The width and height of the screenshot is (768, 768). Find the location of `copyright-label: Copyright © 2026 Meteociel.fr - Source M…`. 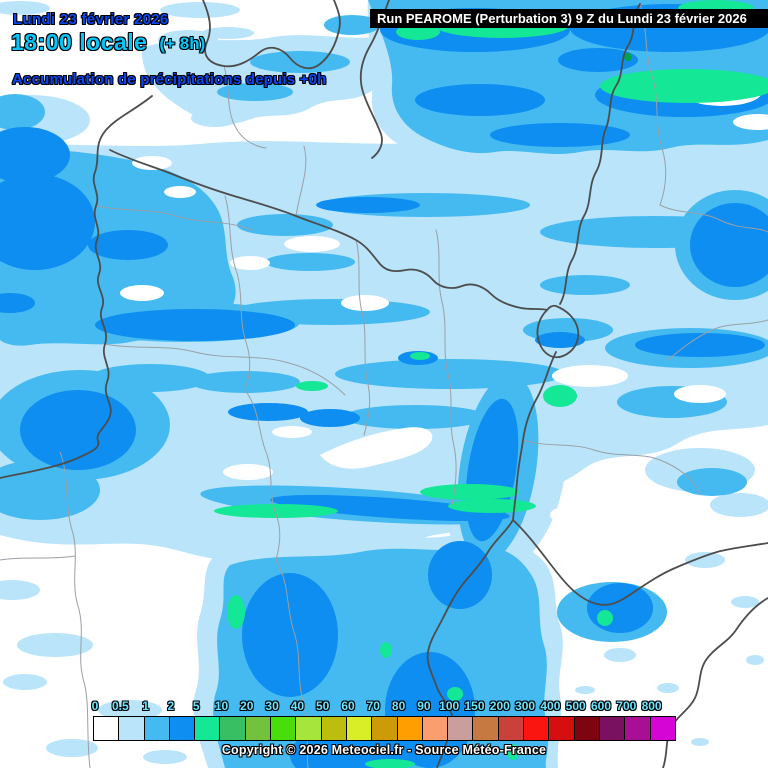

copyright-label: Copyright © 2026 Meteociel.fr - Source M… is located at coordinates (384, 750).